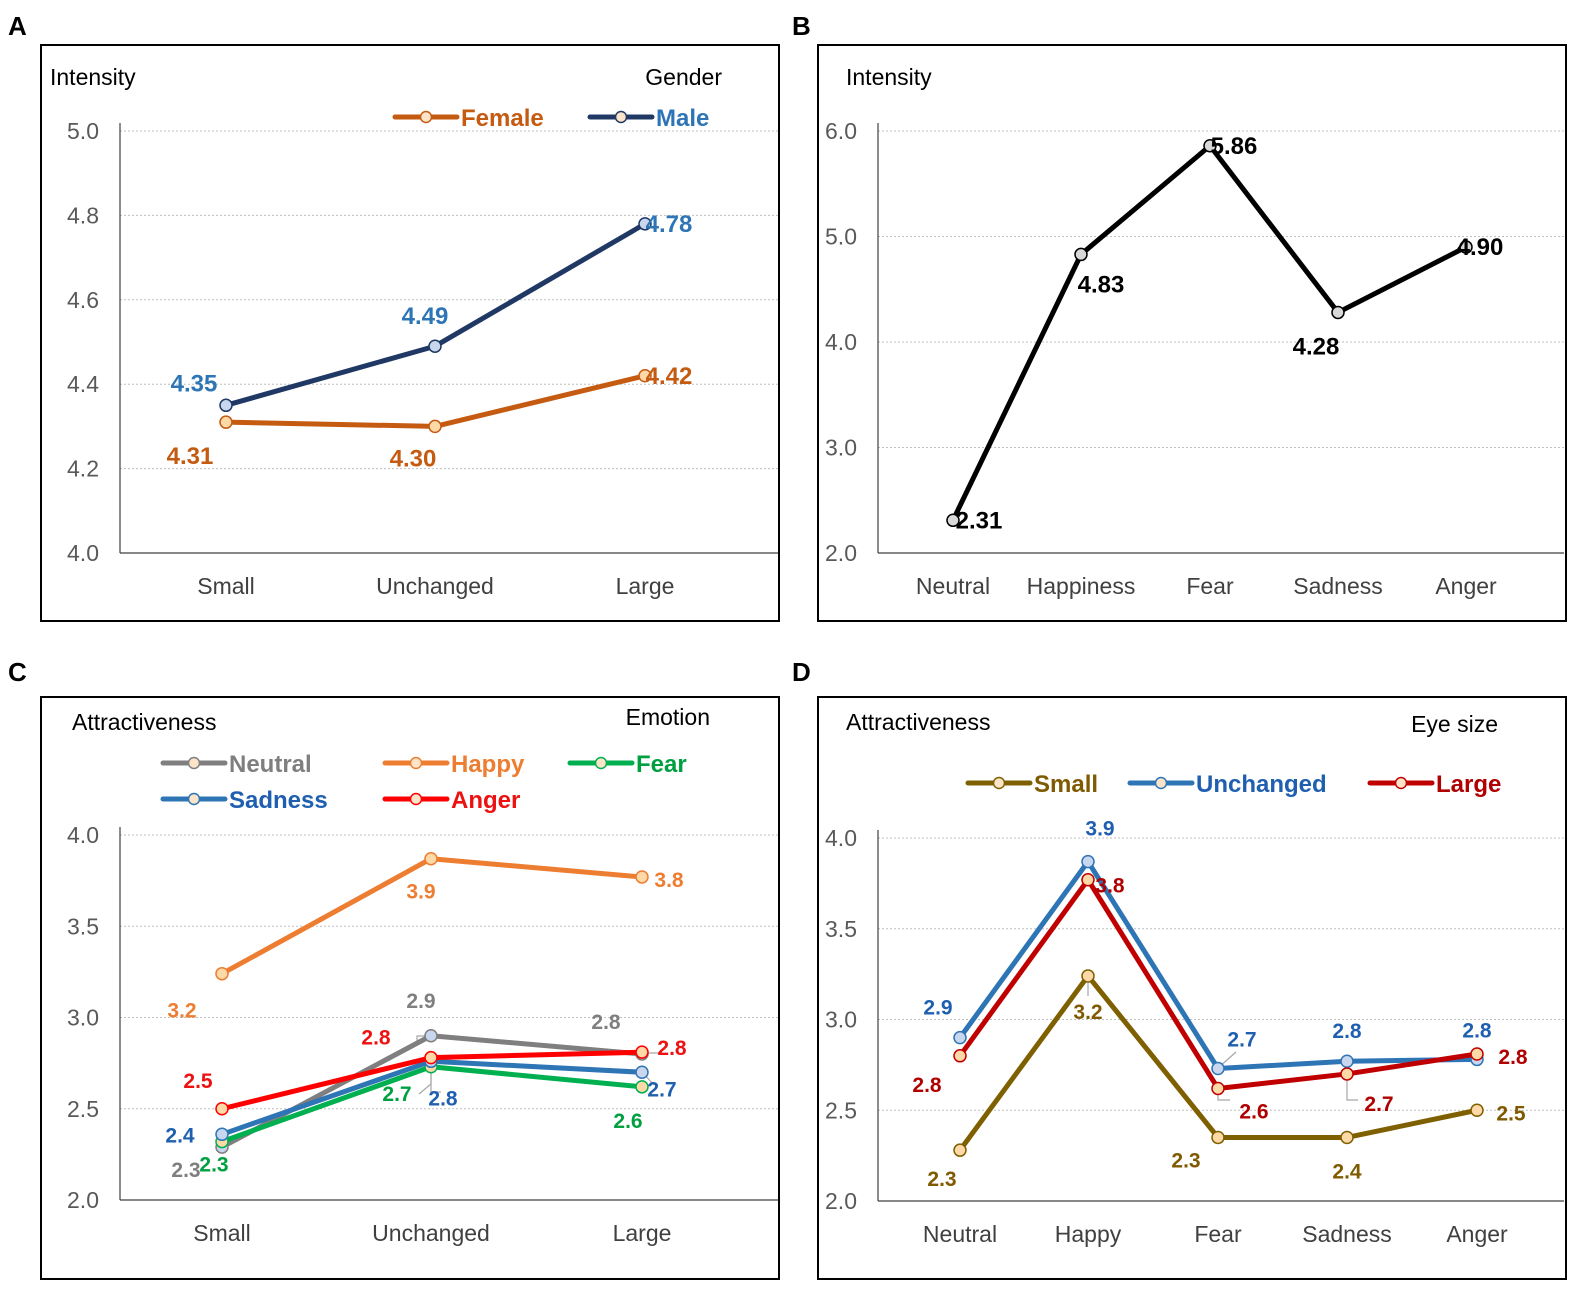  I want to click on legend-entry: Anger, so click(451, 800).